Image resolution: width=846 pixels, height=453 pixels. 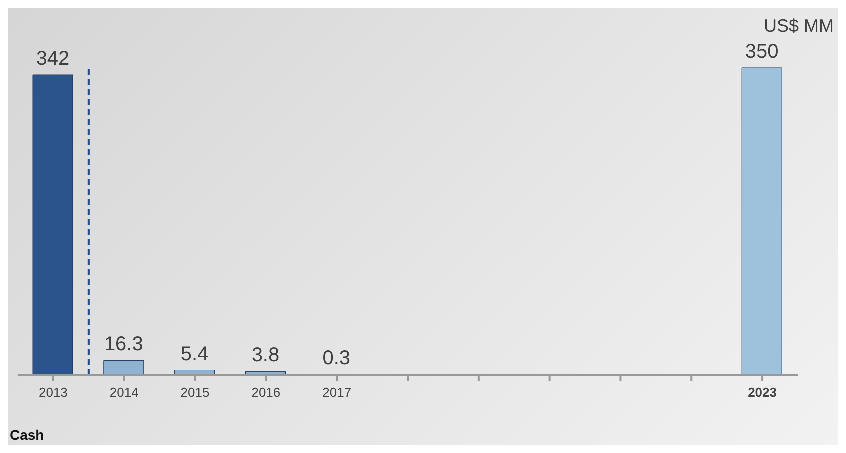 I want to click on data-label: 350, so click(x=762, y=52).